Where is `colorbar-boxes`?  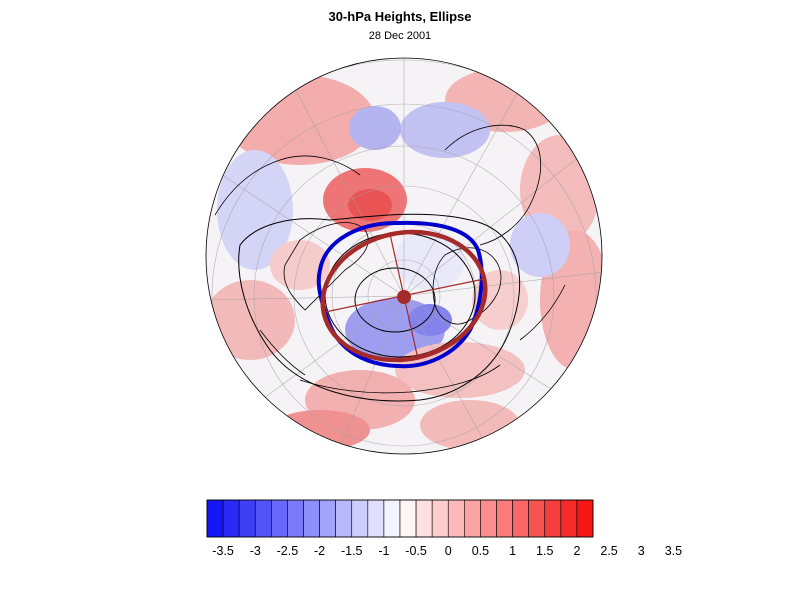
colorbar-boxes is located at coordinates (400, 518).